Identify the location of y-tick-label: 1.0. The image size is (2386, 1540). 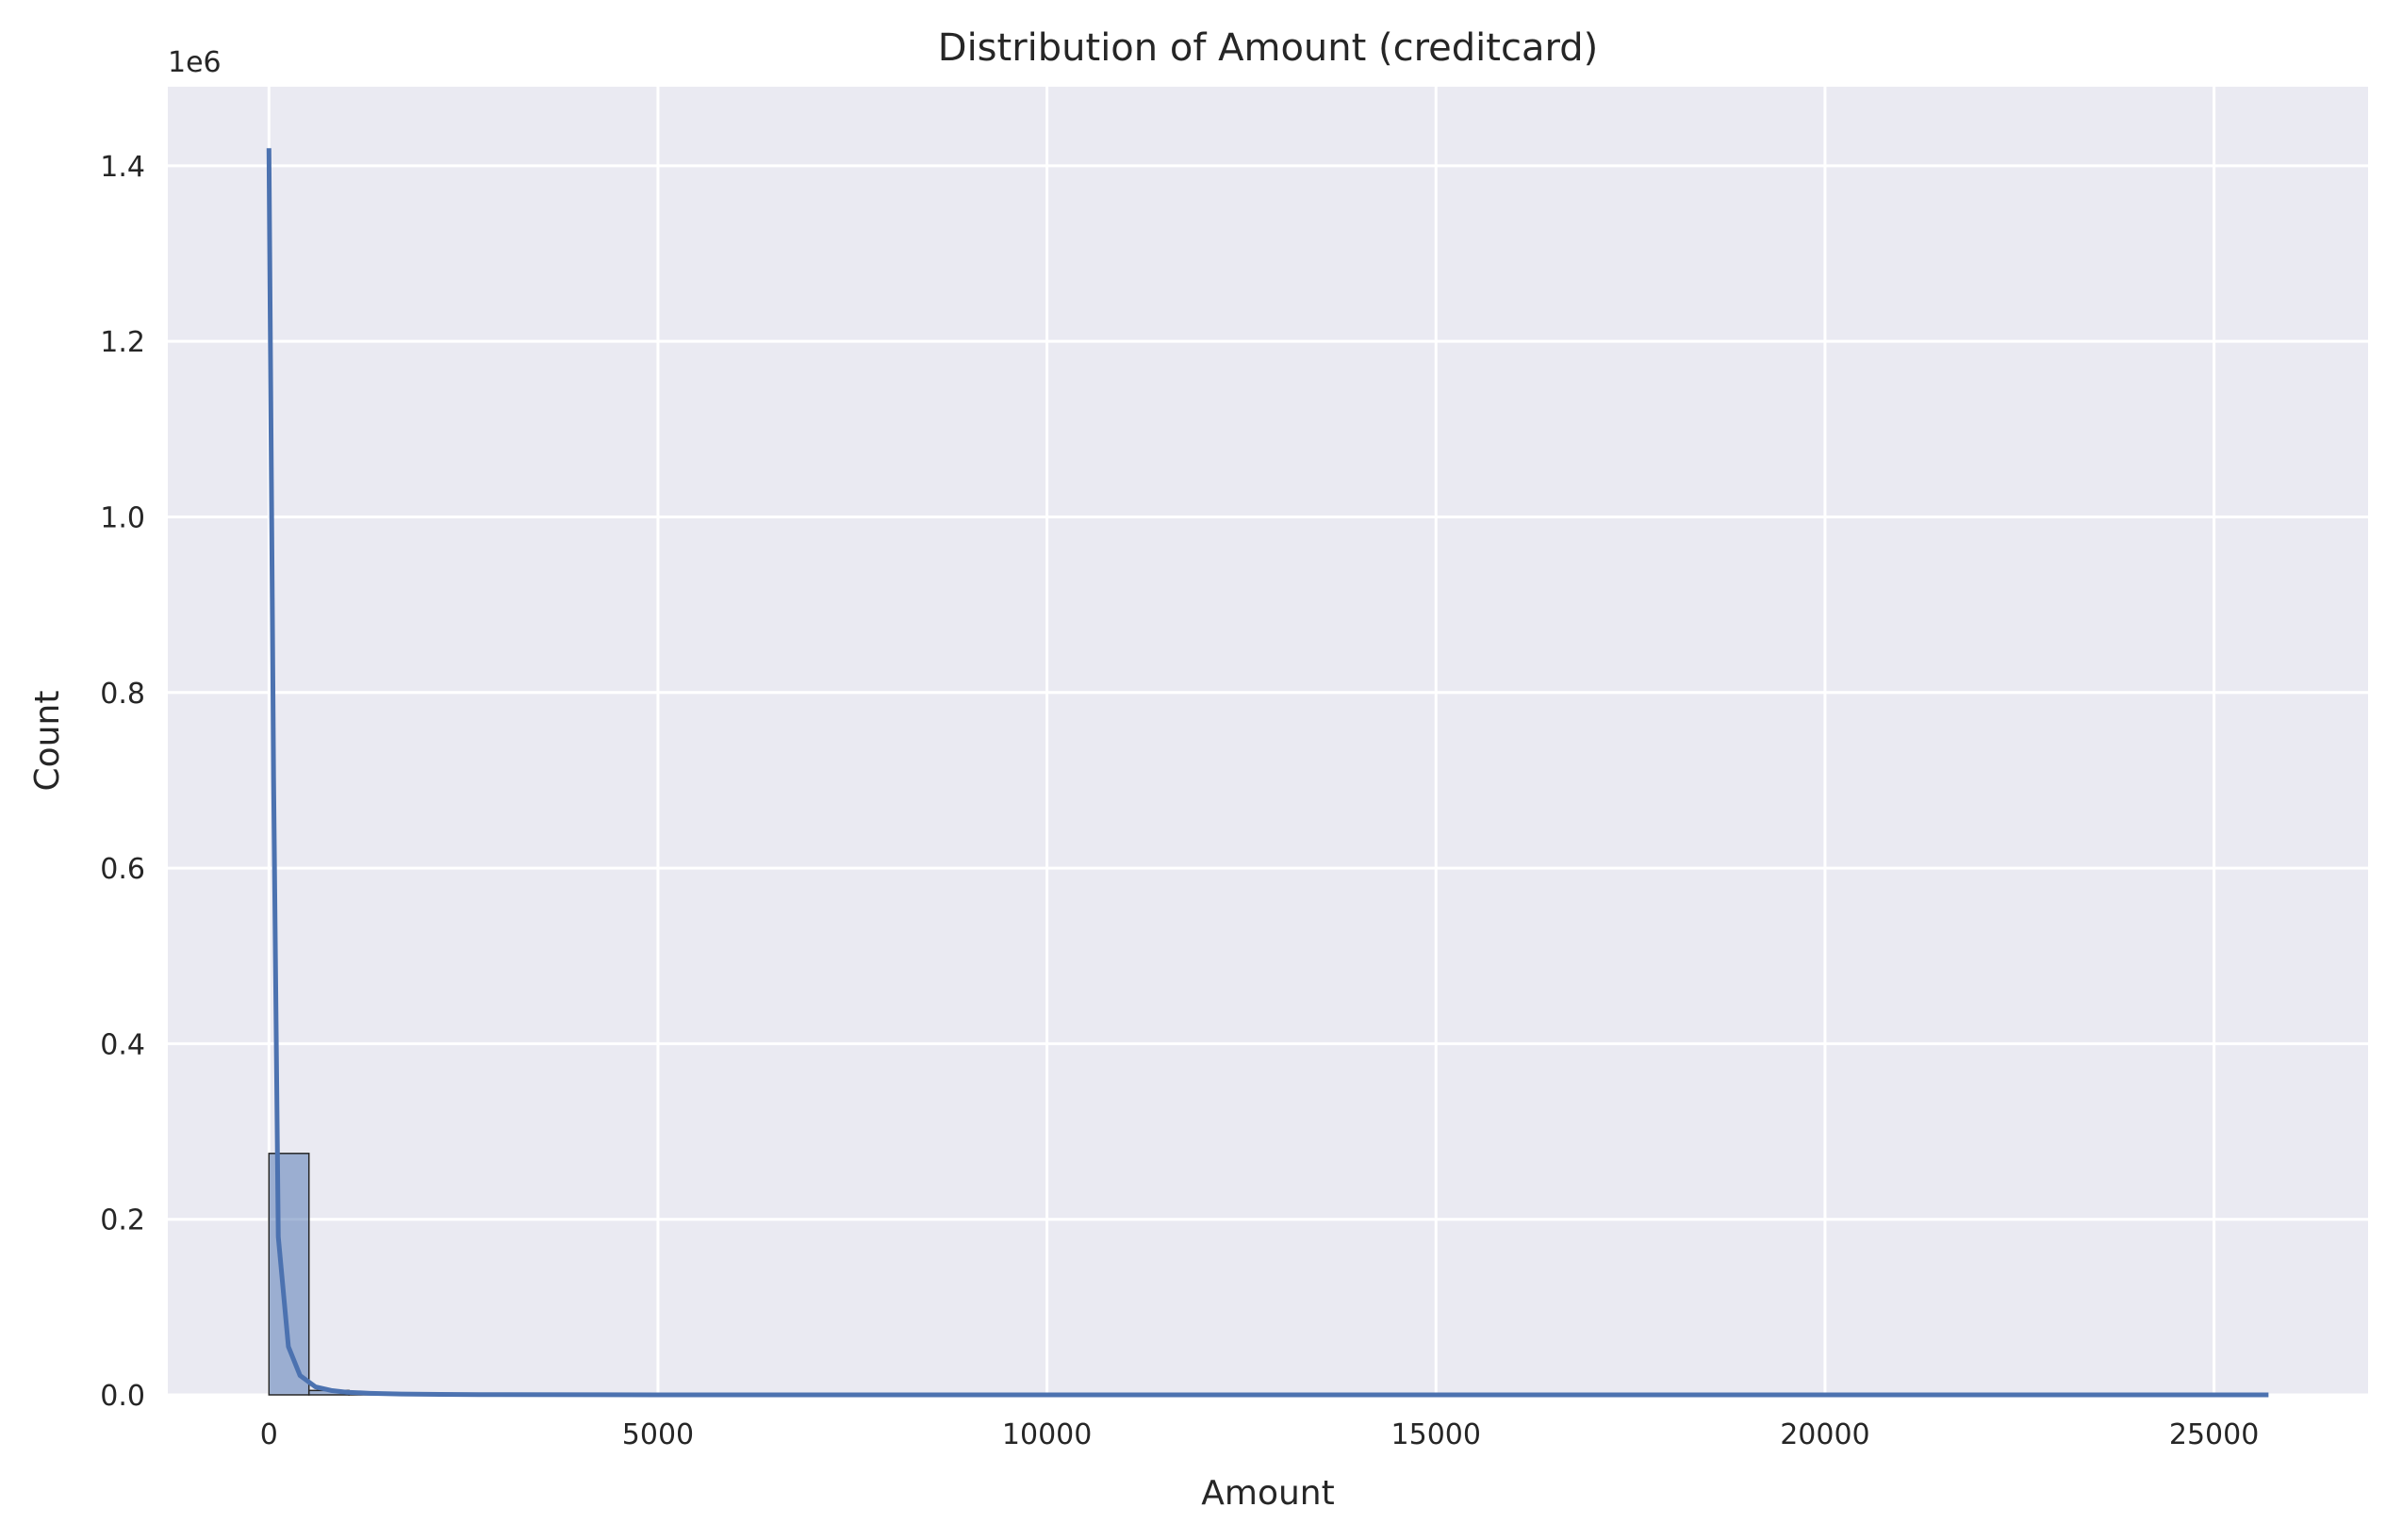
(122, 517).